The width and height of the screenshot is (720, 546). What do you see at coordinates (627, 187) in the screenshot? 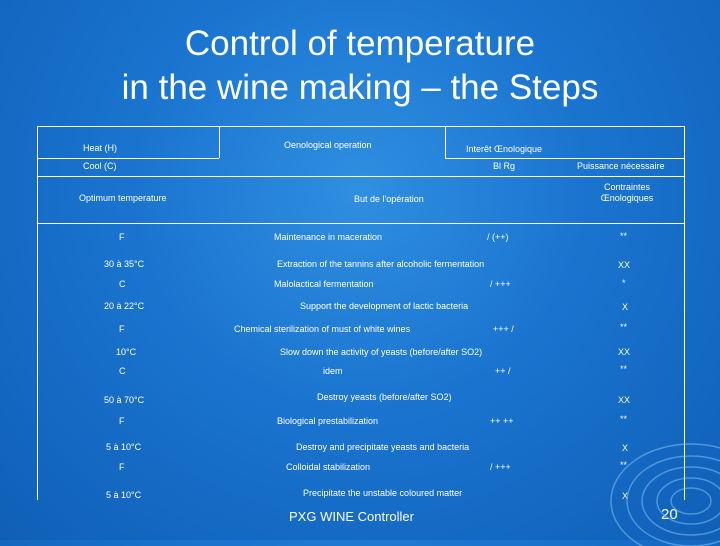
I see `header-contraintes-line-1: Contraintes` at bounding box center [627, 187].